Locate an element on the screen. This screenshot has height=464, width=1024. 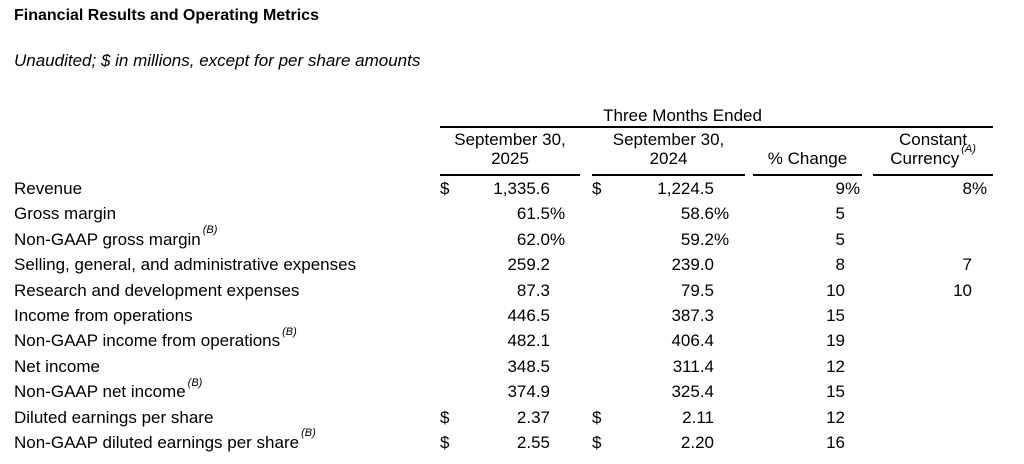
pct-sign-2024: % is located at coordinates (722, 214).